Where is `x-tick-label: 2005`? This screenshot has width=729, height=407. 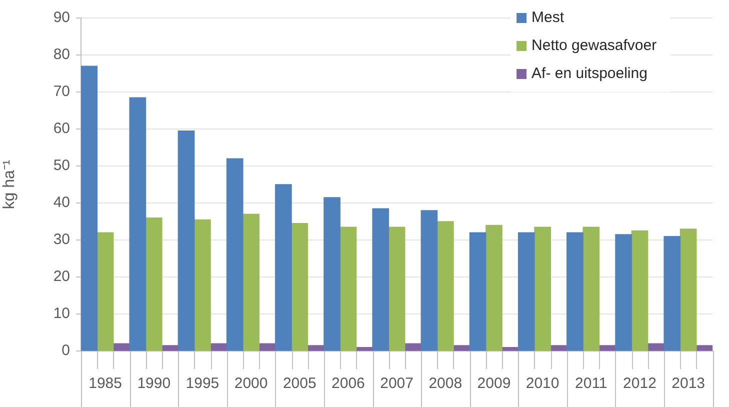 x-tick-label: 2005 is located at coordinates (299, 383).